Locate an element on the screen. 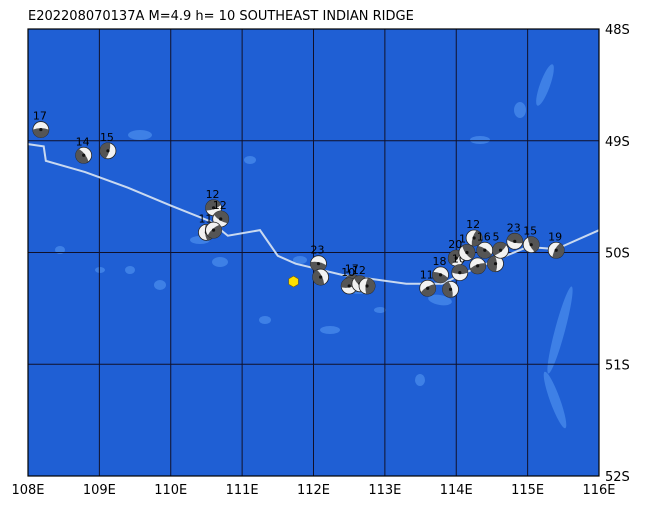 This screenshot has height=505, width=646. event-depth-label: 10 is located at coordinates (348, 272).